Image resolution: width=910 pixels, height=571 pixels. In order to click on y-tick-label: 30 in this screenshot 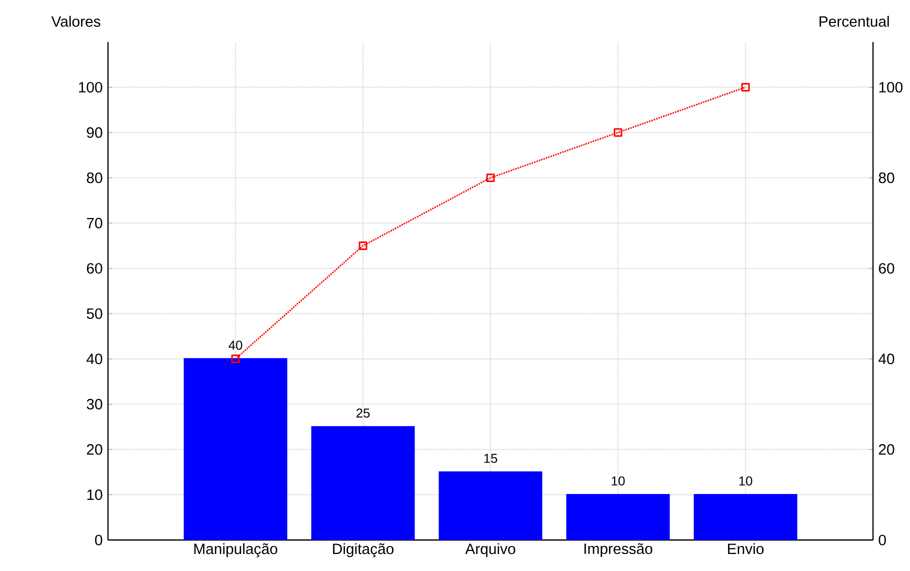, I will do `click(94, 404)`.